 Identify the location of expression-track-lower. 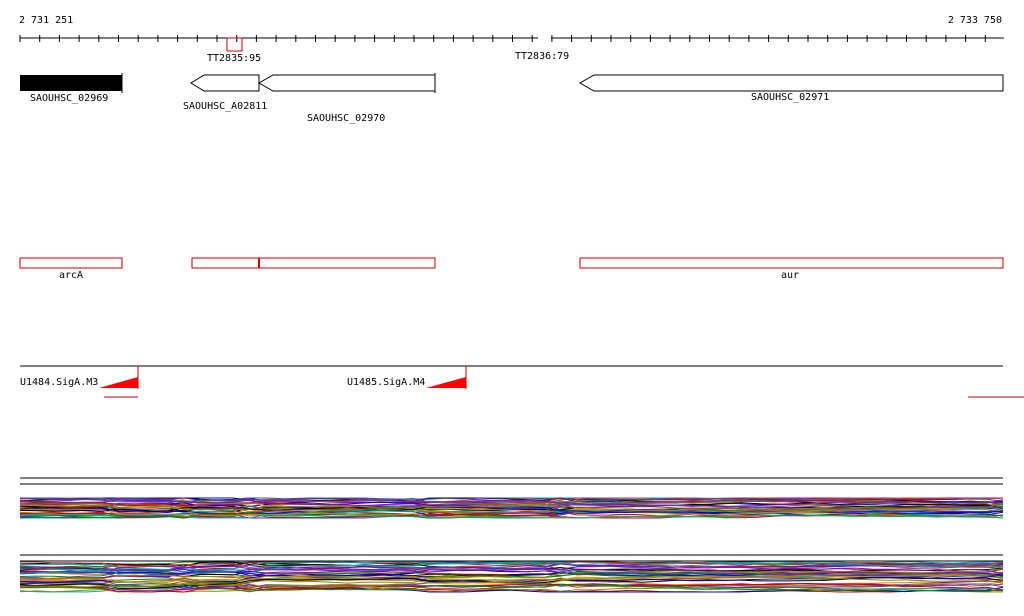
(511, 573).